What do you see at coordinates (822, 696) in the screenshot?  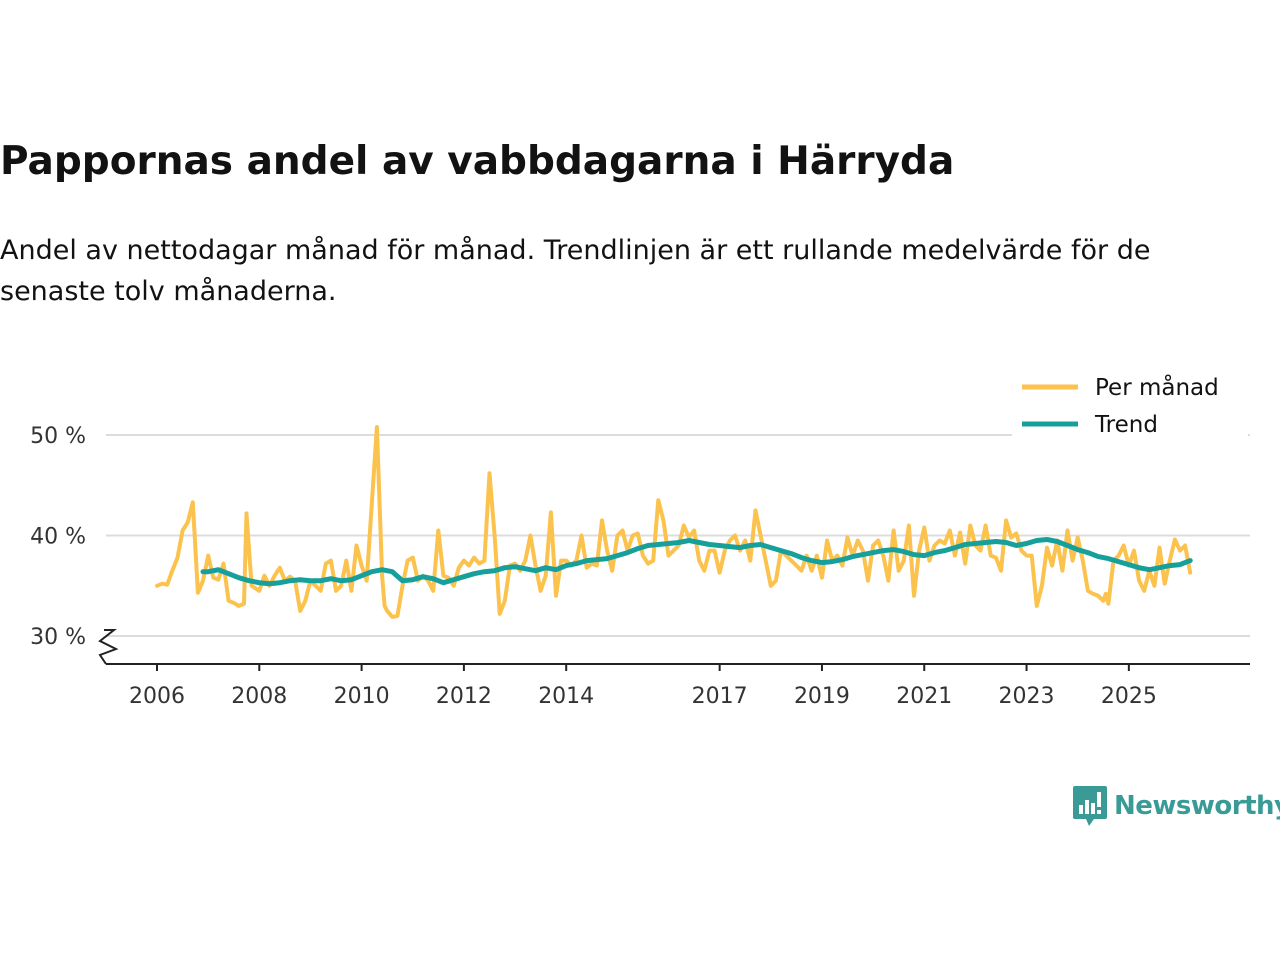 I see `x-tick-label: 2019` at bounding box center [822, 696].